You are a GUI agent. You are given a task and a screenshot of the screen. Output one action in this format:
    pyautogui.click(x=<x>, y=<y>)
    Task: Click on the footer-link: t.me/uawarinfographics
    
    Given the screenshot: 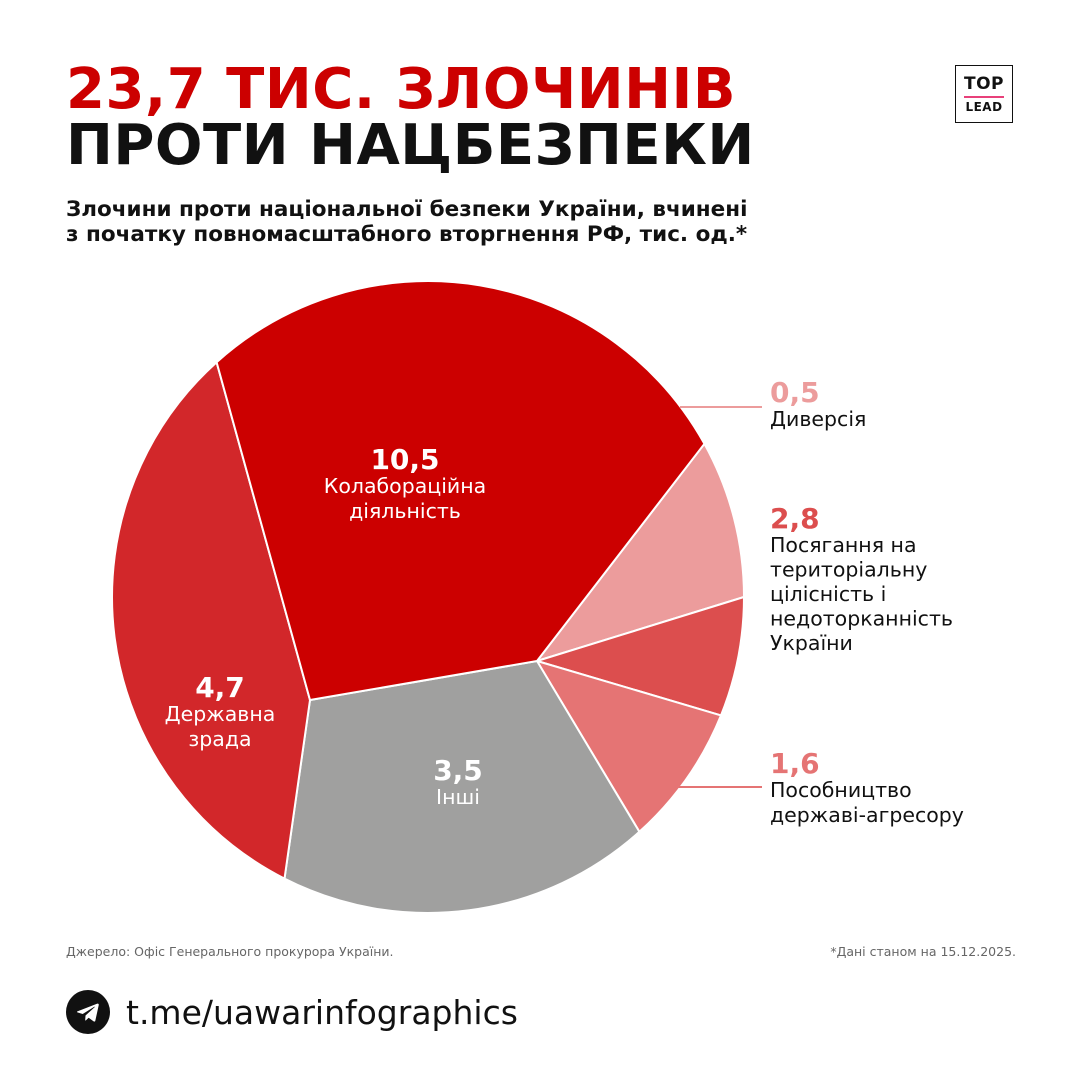 What is the action you would take?
    pyautogui.click(x=292, y=1012)
    